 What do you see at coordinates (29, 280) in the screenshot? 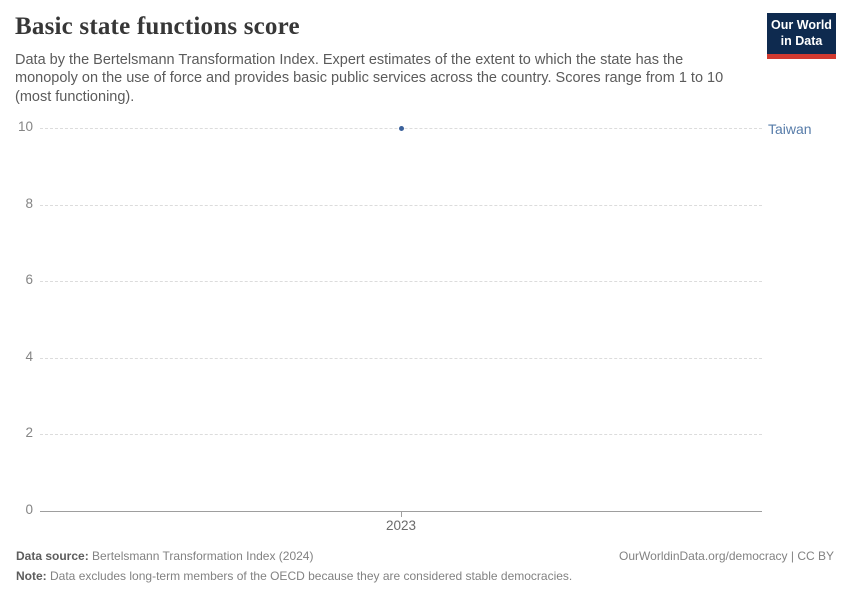
I see `y-tick-label-6: 6` at bounding box center [29, 280].